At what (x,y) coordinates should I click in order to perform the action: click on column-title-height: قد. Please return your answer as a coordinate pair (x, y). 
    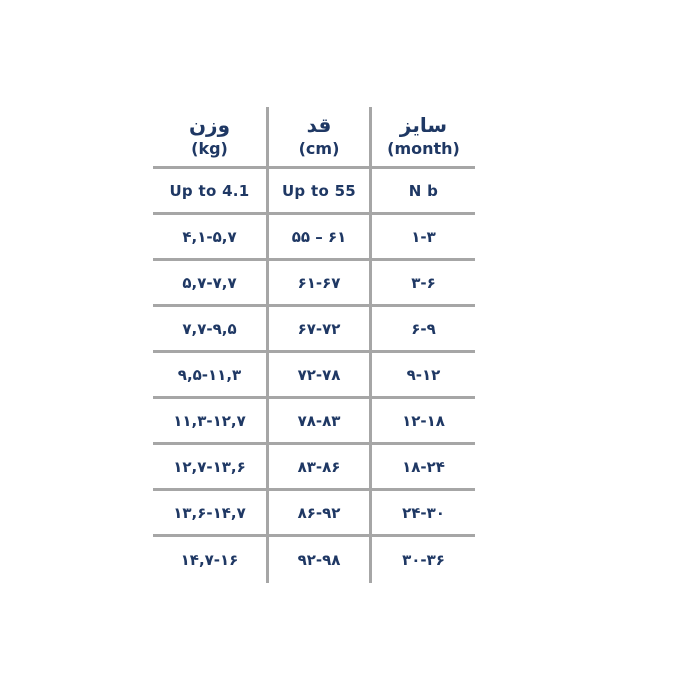
    Looking at the image, I should click on (319, 125).